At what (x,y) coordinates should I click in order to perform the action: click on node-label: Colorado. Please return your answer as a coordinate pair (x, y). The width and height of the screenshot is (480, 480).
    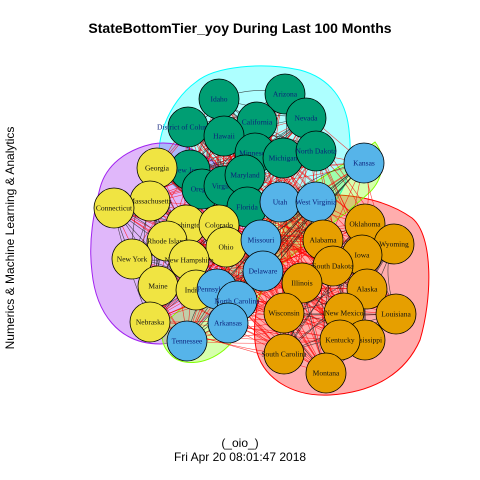
    Looking at the image, I should click on (219, 225).